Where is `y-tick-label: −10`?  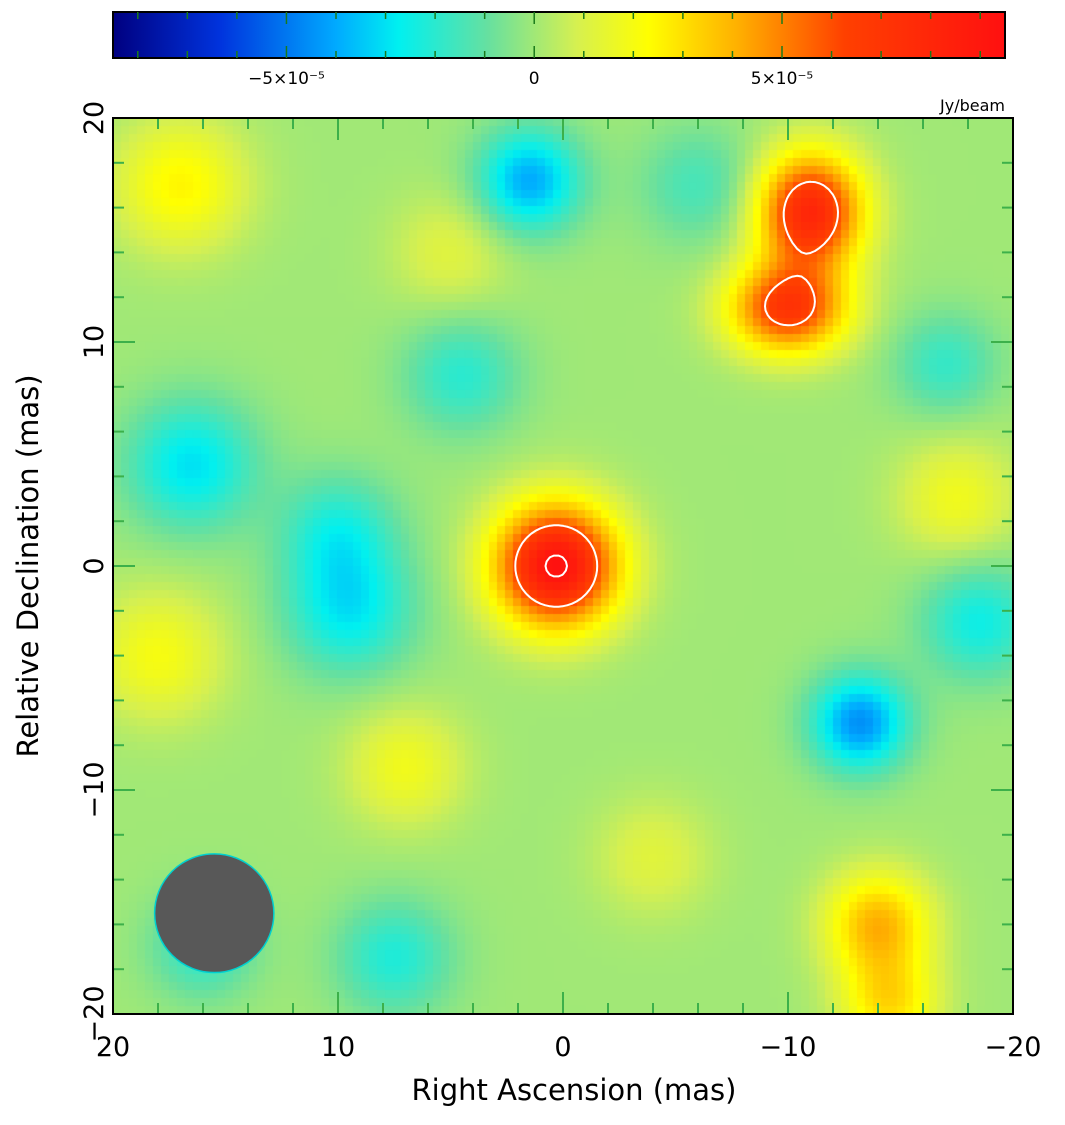 y-tick-label: −10 is located at coordinates (94, 790).